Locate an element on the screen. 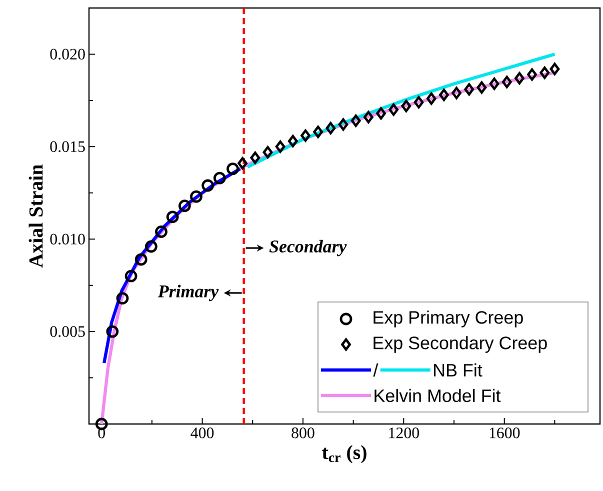 The height and width of the screenshot is (491, 603). y-tick-label: 0.015 is located at coordinates (67, 146).